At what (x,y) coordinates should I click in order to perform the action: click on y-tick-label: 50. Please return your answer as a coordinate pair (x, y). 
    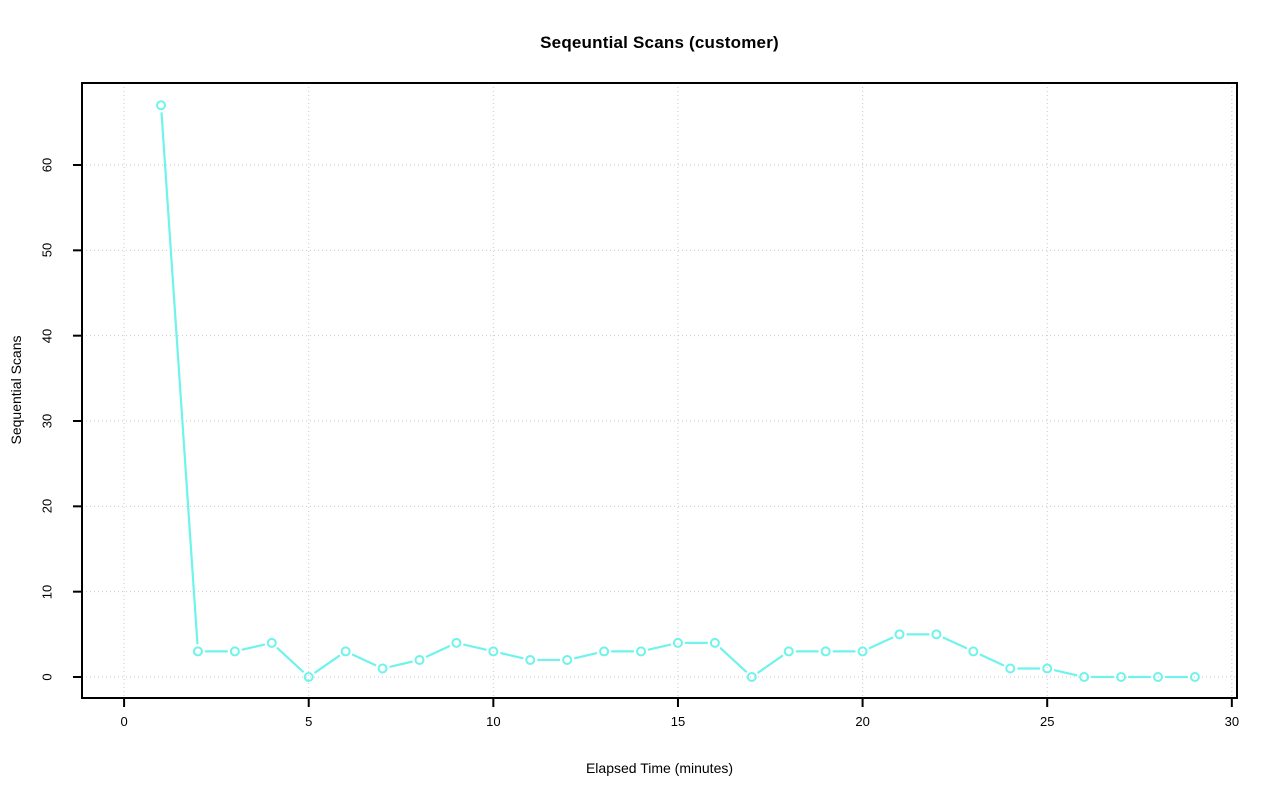
    Looking at the image, I should click on (47, 250).